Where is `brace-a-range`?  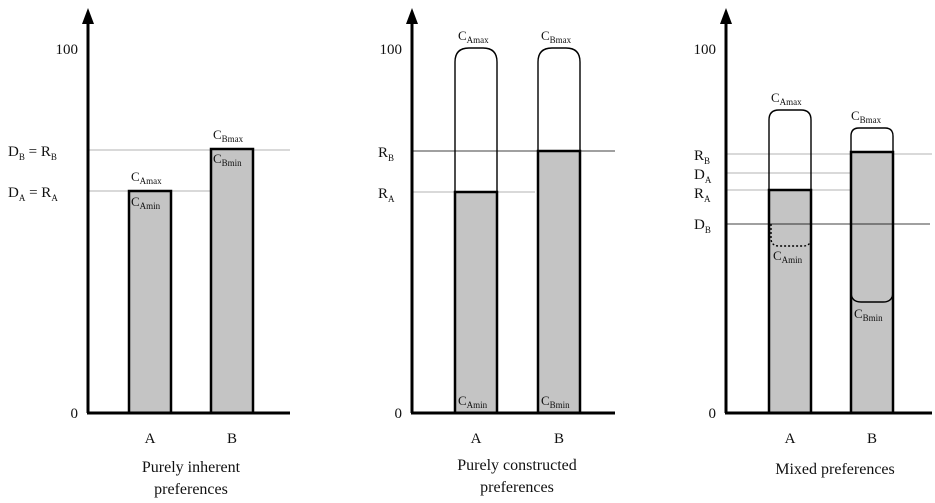
brace-a-range is located at coordinates (476, 120).